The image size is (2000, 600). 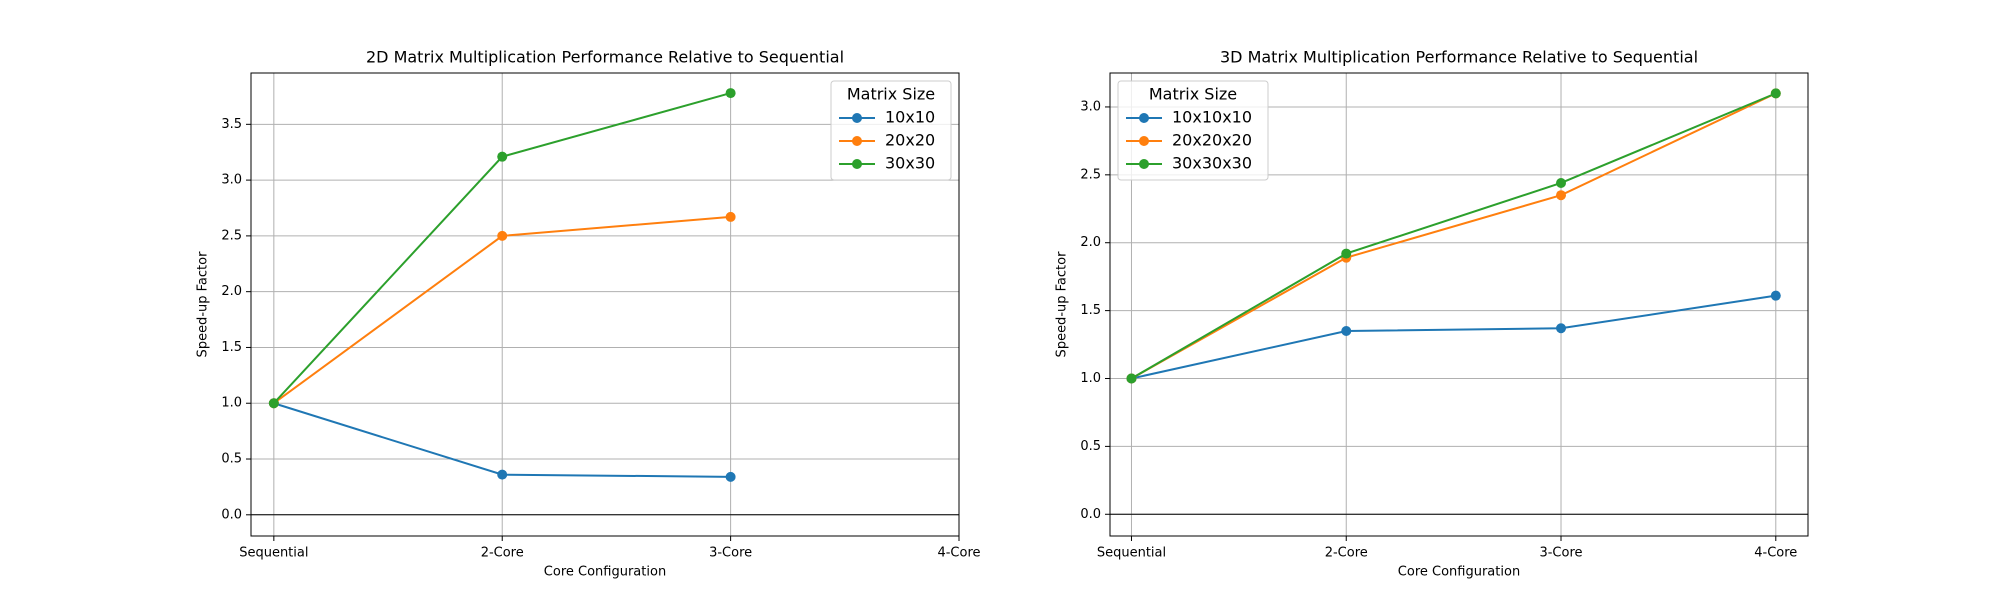 What do you see at coordinates (231, 124) in the screenshot?
I see `y-tick-label: 3.5` at bounding box center [231, 124].